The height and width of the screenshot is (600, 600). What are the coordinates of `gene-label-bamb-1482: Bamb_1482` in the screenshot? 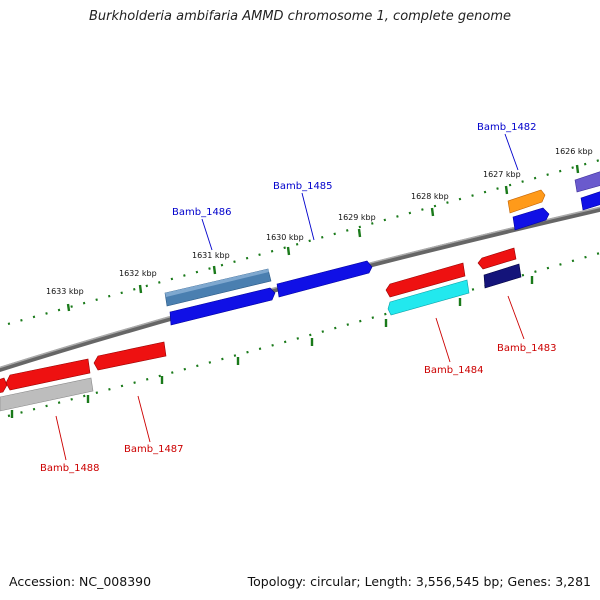 It's located at (507, 127).